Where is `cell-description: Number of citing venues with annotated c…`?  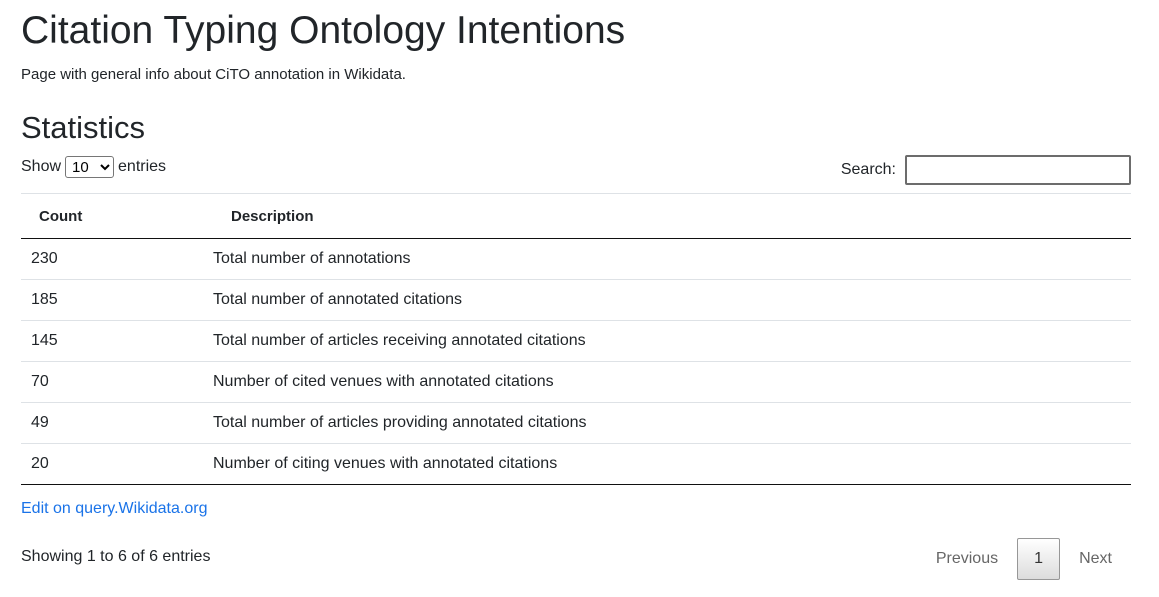
cell-description: Number of citing venues with annotated c… is located at coordinates (672, 464).